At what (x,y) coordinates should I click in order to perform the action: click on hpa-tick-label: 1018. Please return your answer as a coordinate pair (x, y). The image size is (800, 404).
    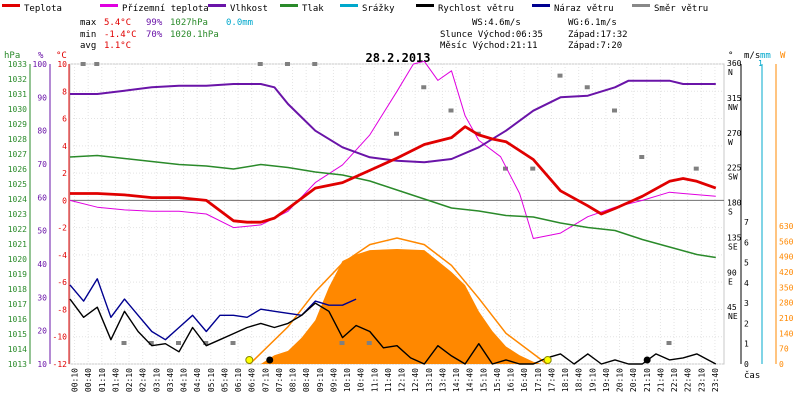
    Looking at the image, I should click on (17, 289).